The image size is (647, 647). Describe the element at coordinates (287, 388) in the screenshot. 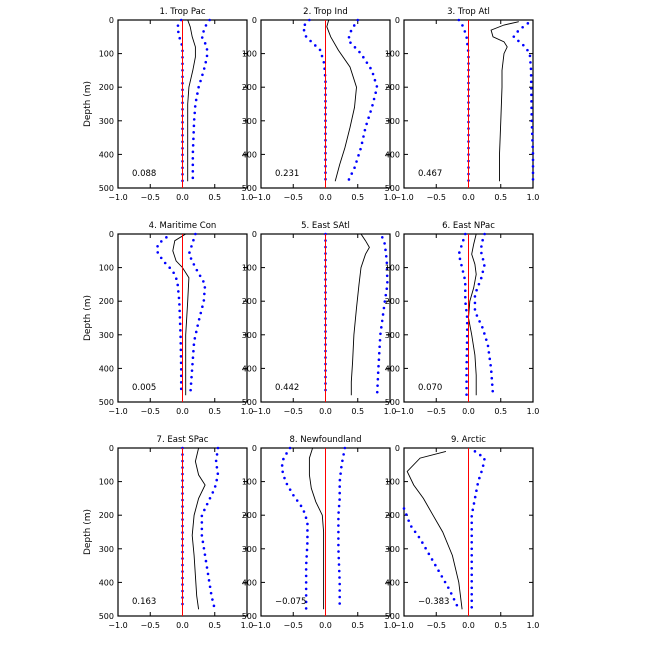

I see `panel-value-label: 0.442` at that location.